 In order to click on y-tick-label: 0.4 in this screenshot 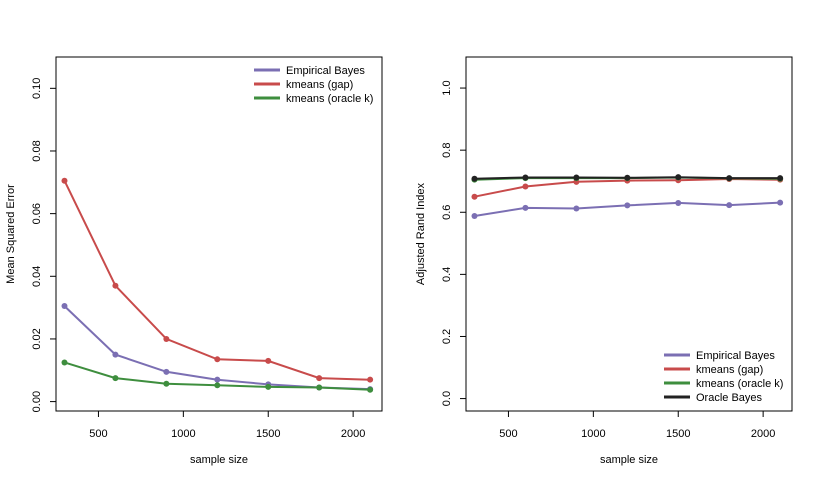, I will do `click(447, 274)`.